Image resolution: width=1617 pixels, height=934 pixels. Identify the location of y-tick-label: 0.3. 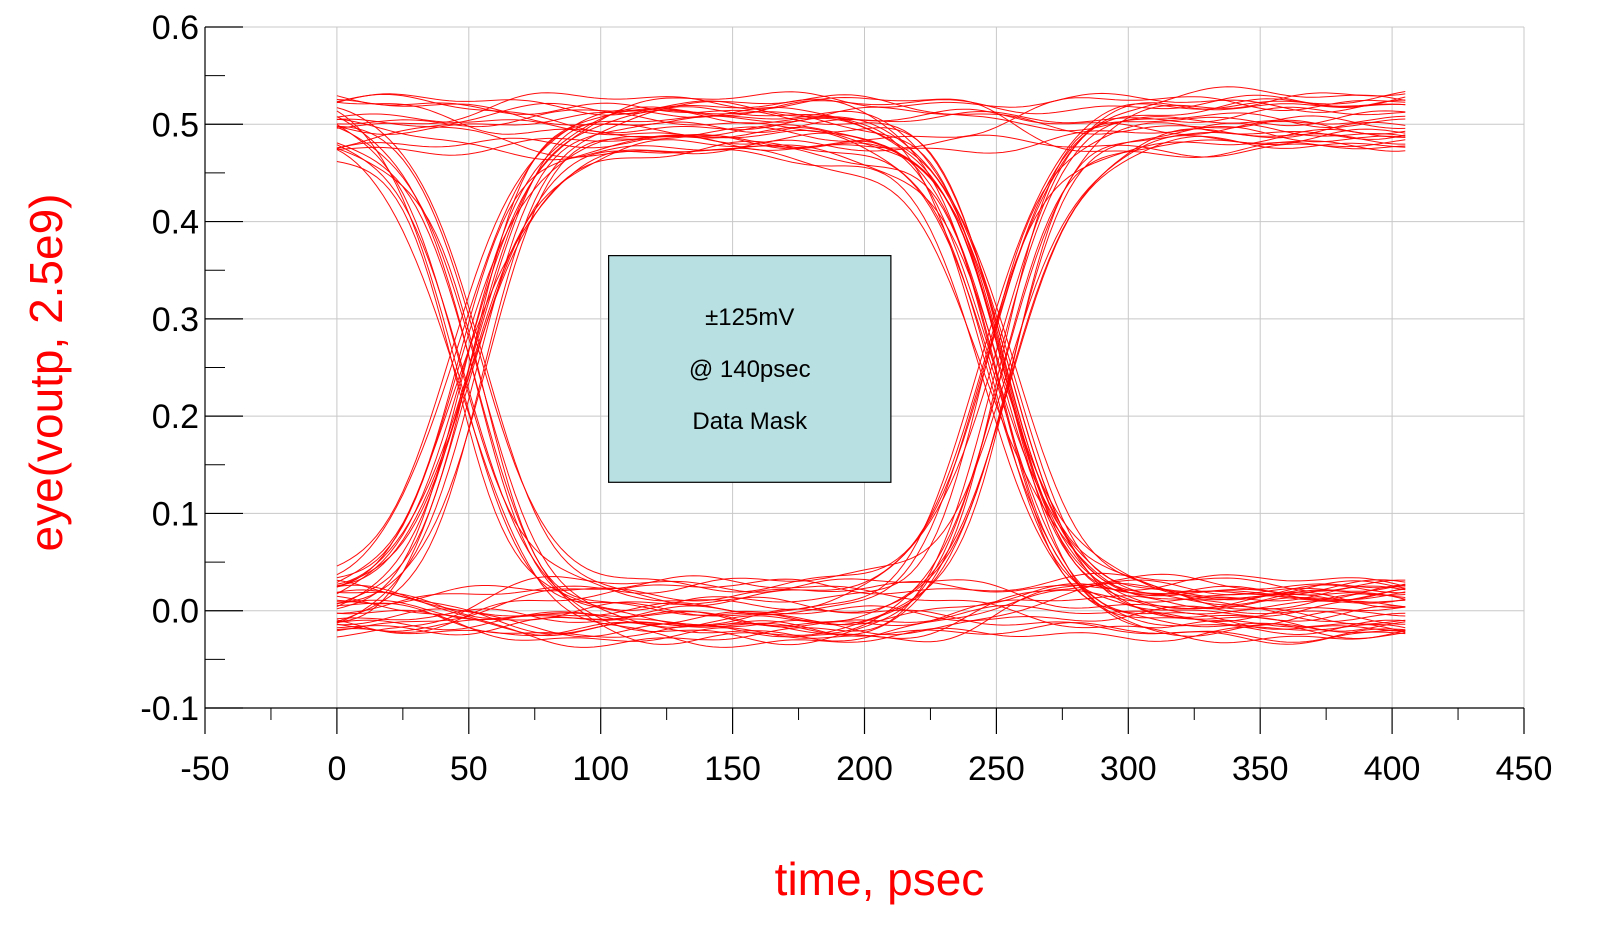
(175, 320).